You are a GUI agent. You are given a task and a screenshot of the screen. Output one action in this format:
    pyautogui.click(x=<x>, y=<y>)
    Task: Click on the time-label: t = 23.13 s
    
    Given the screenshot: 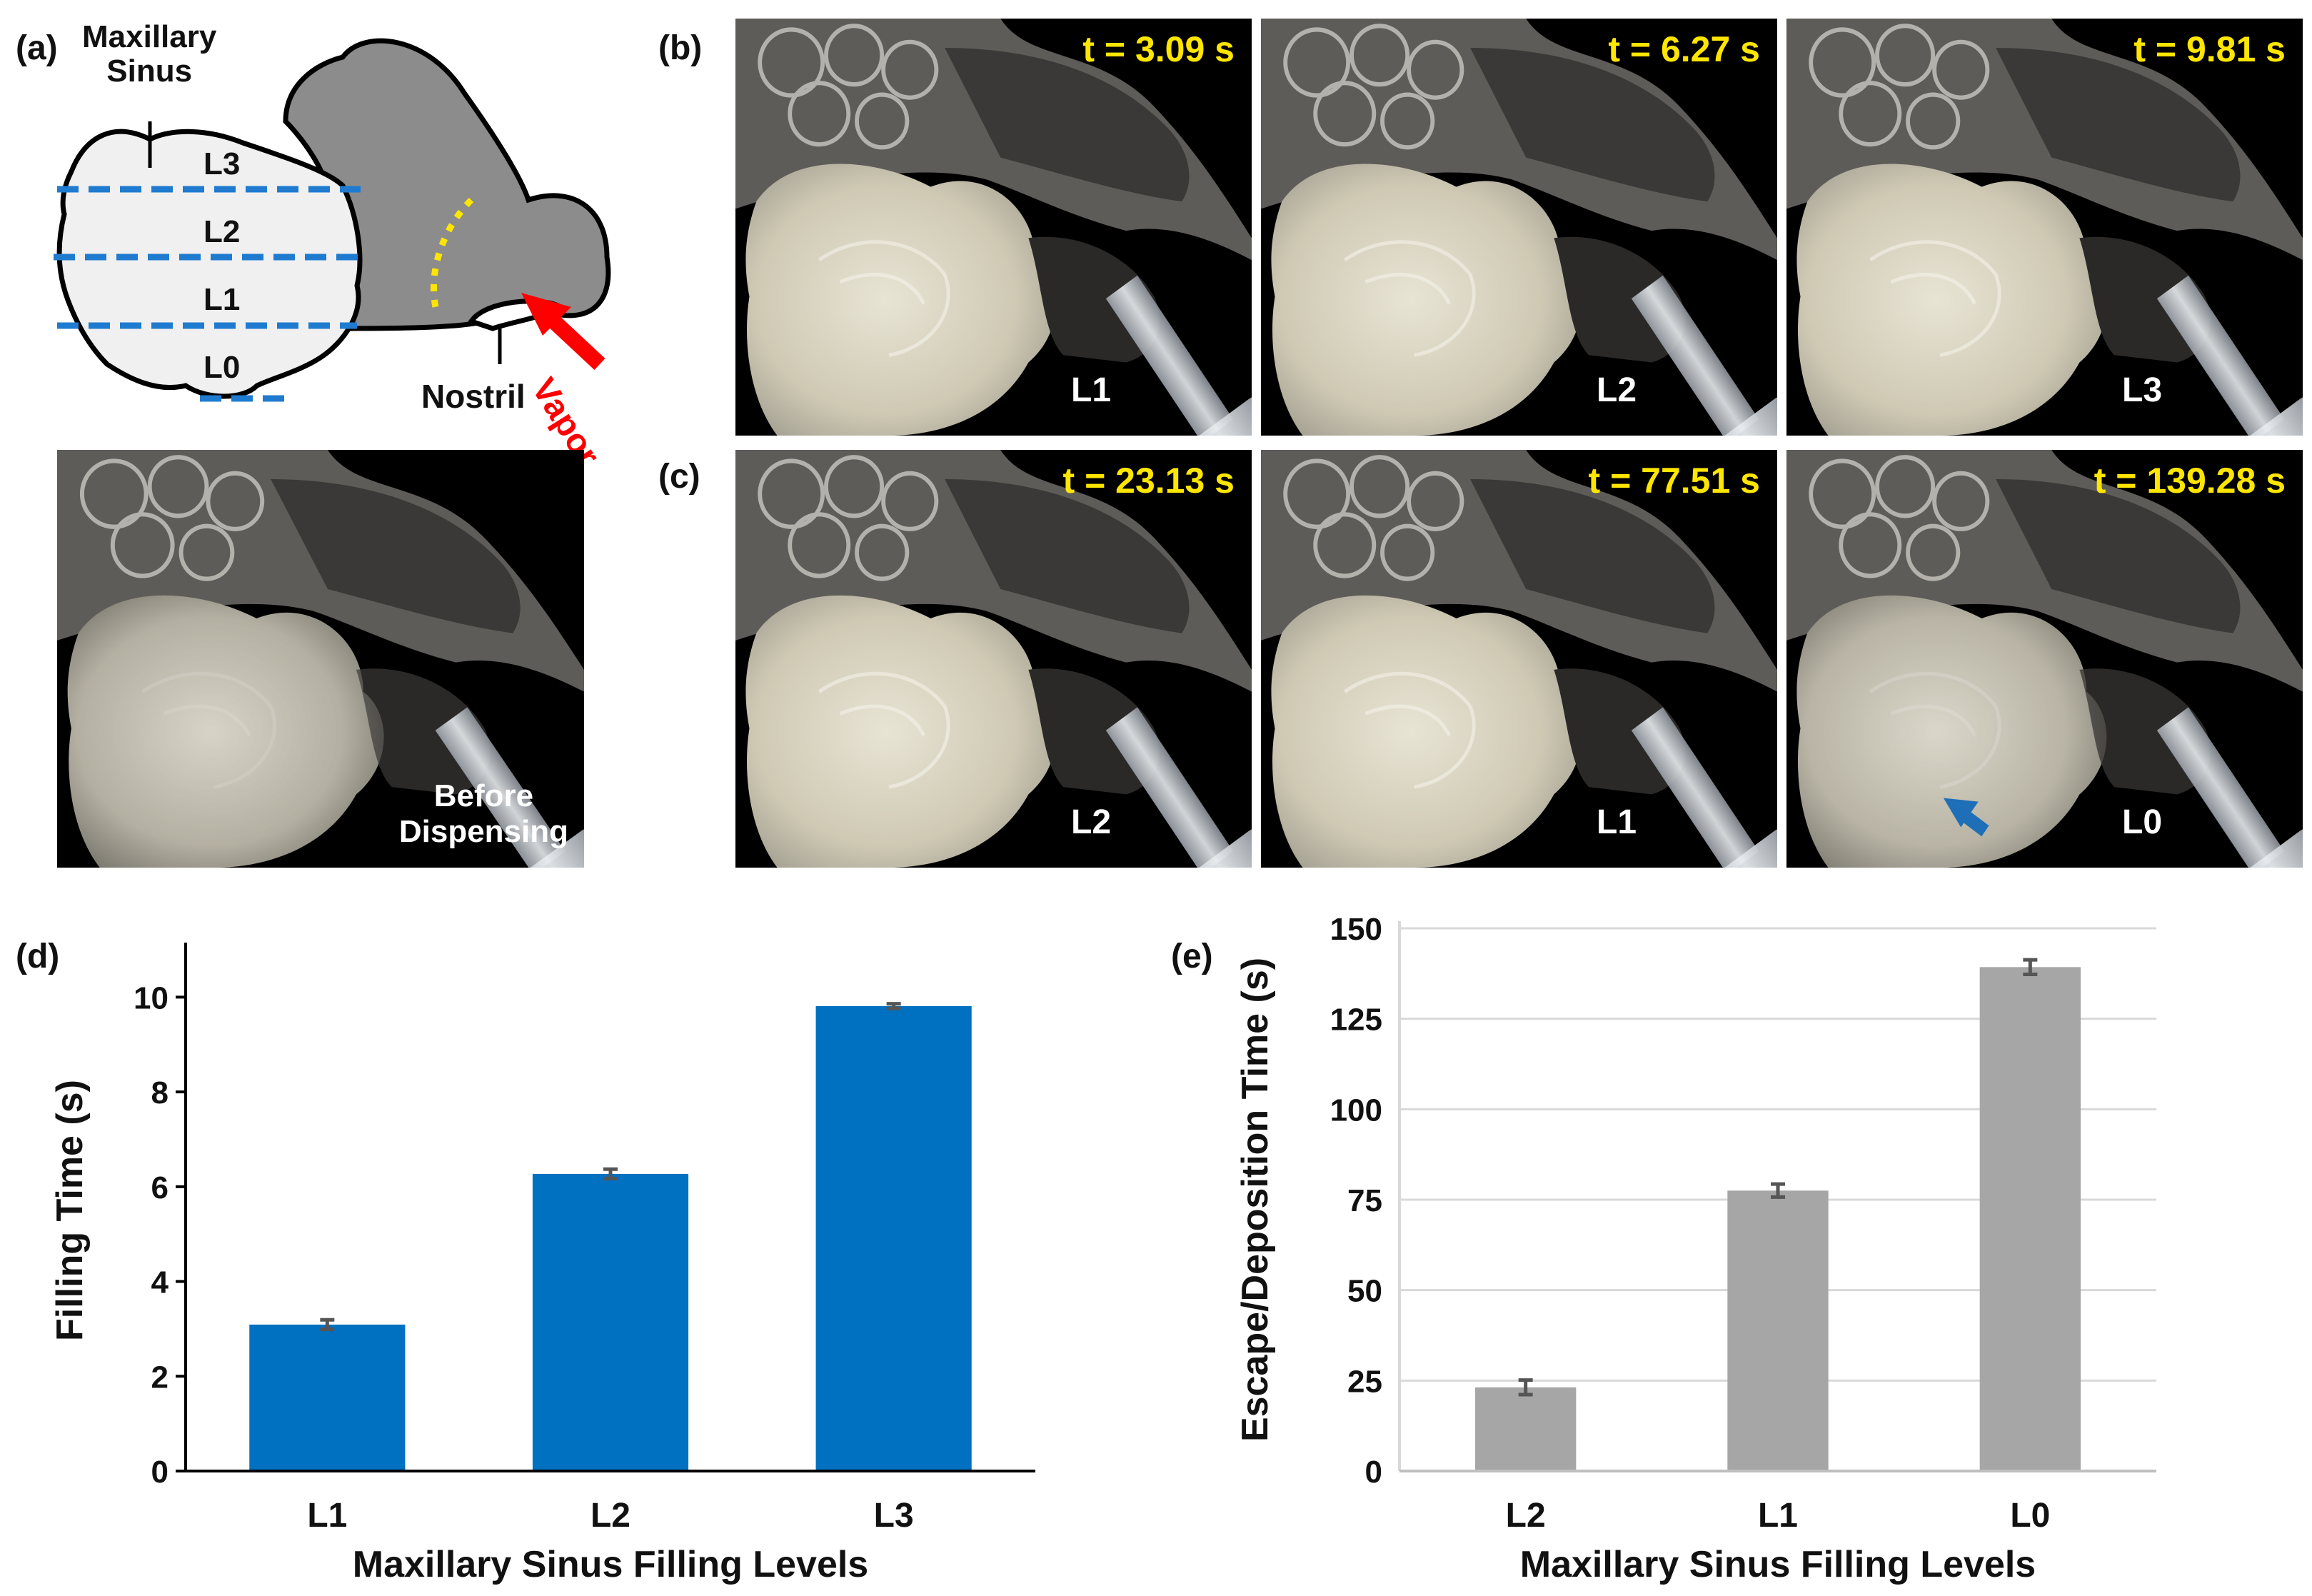 What is the action you would take?
    pyautogui.click(x=1148, y=481)
    